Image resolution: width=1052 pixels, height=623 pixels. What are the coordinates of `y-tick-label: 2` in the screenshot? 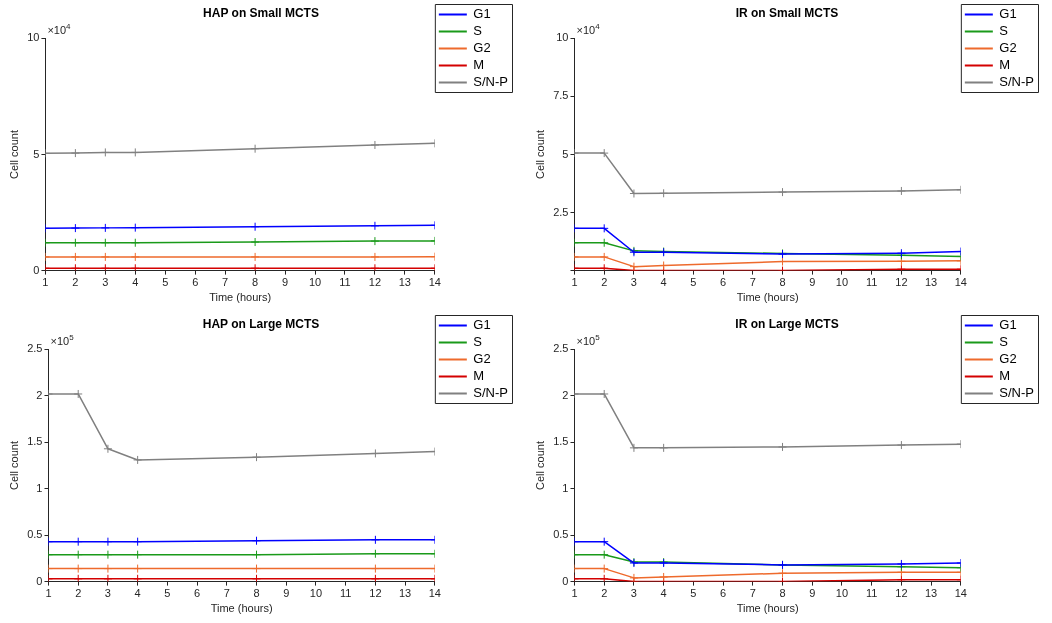 It's located at (39, 394).